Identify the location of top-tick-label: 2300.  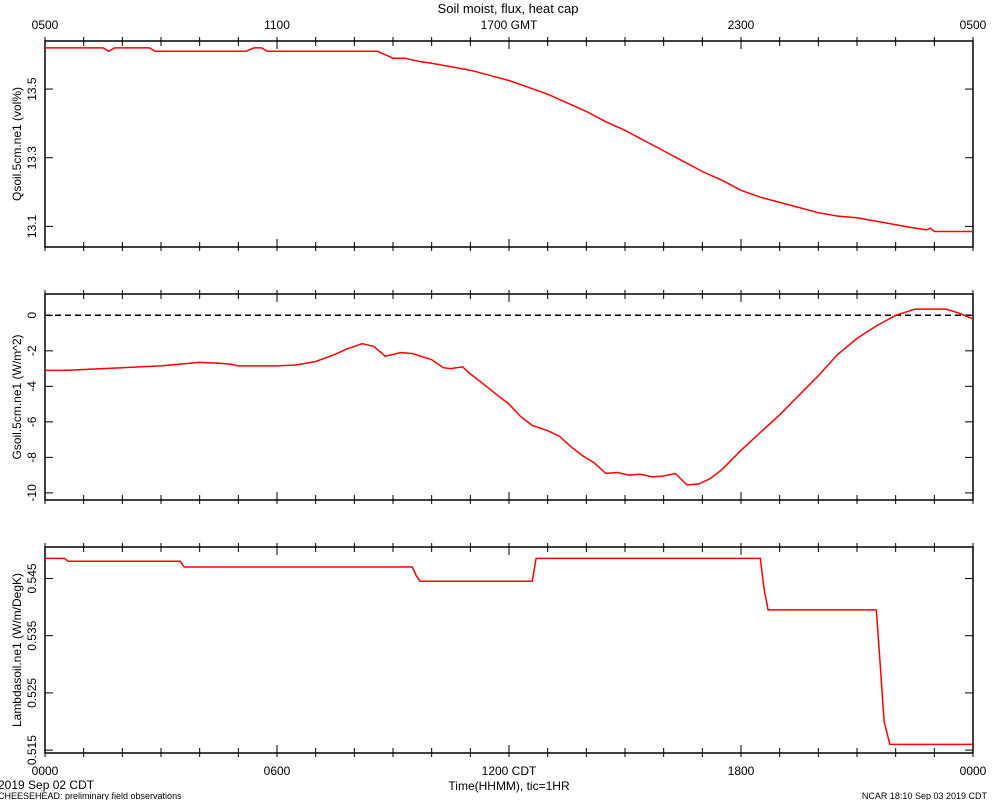
(741, 25).